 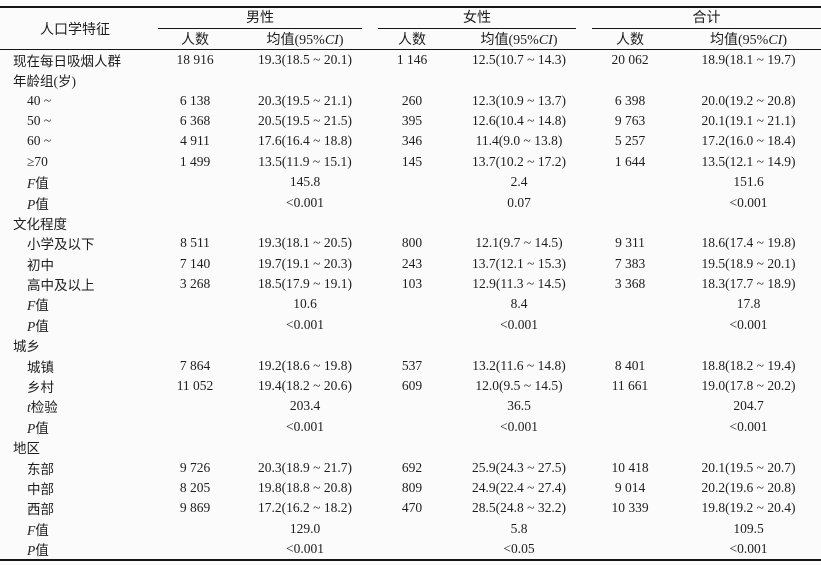 What do you see at coordinates (410, 80) in the screenshot?
I see `table-row: 年龄组(岁)` at bounding box center [410, 80].